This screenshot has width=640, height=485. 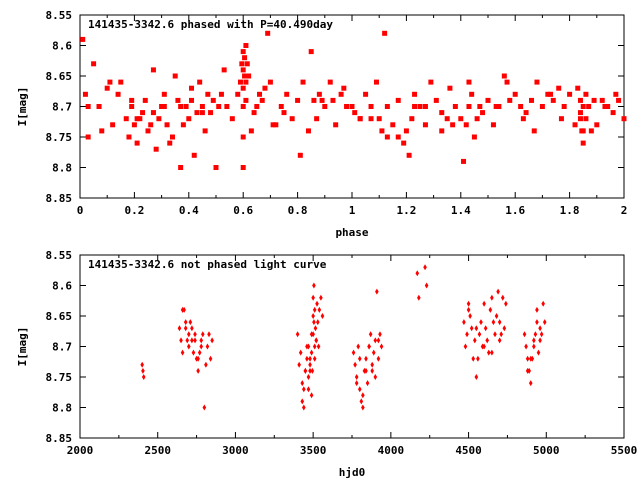 What do you see at coordinates (22, 347) in the screenshot?
I see `y-axis-title: I[mag]` at bounding box center [22, 347].